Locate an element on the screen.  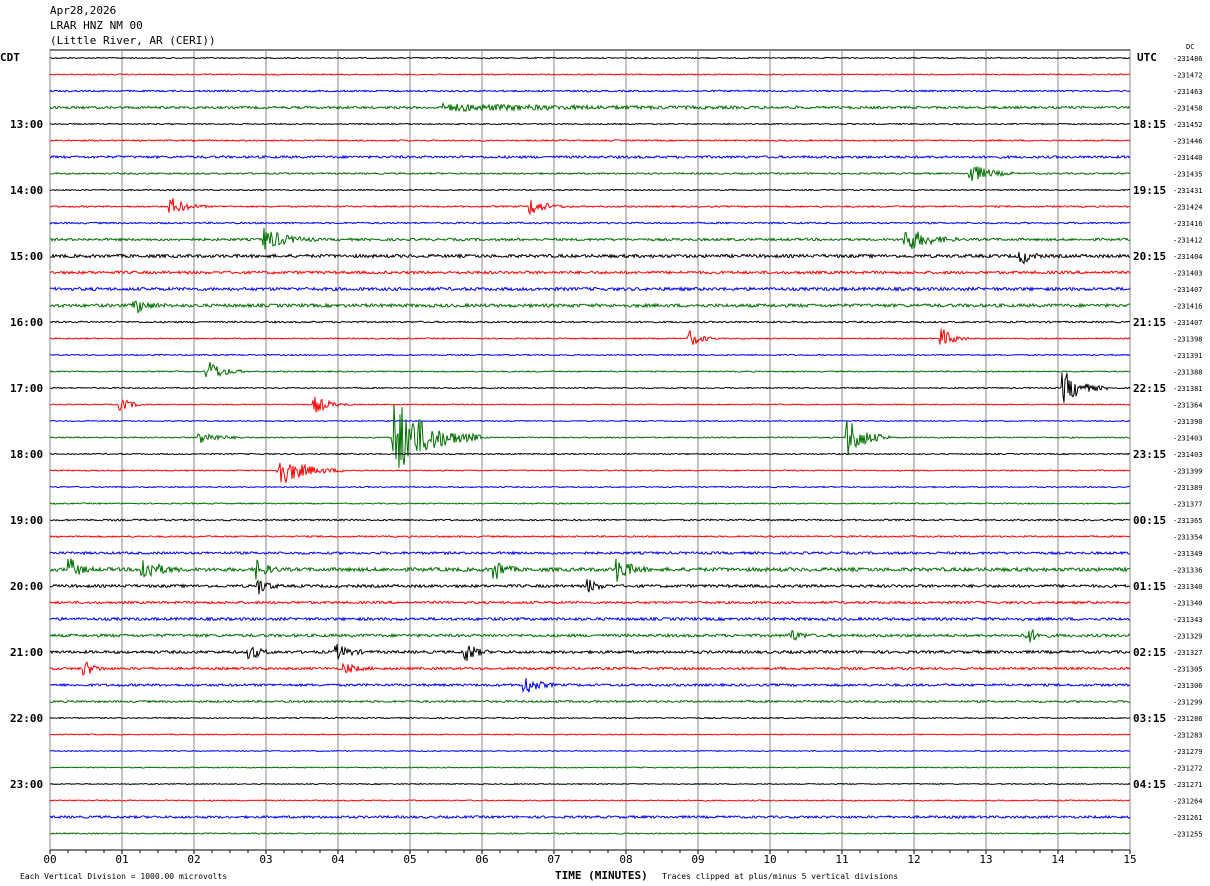
right-hour-label: 18:15 is located at coordinates (1149, 124).